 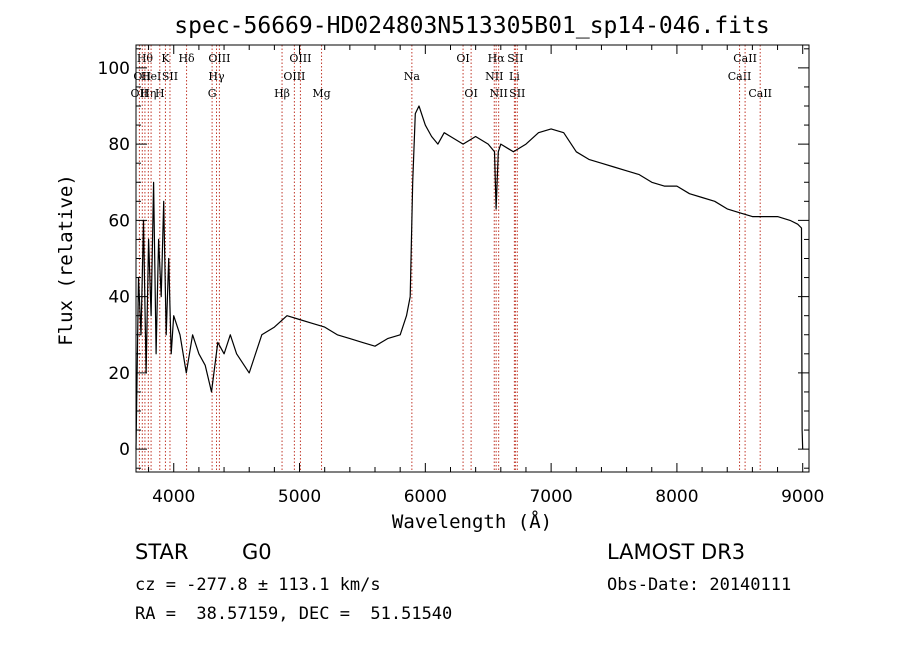 What do you see at coordinates (160, 93) in the screenshot?
I see `spectral-line-label: H` at bounding box center [160, 93].